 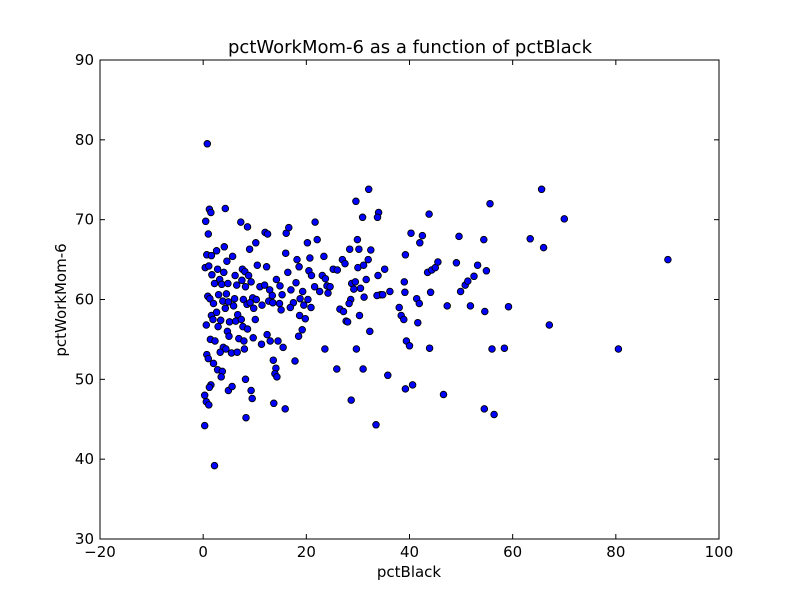 I want to click on y-tick-label: 70, so click(x=84, y=220).